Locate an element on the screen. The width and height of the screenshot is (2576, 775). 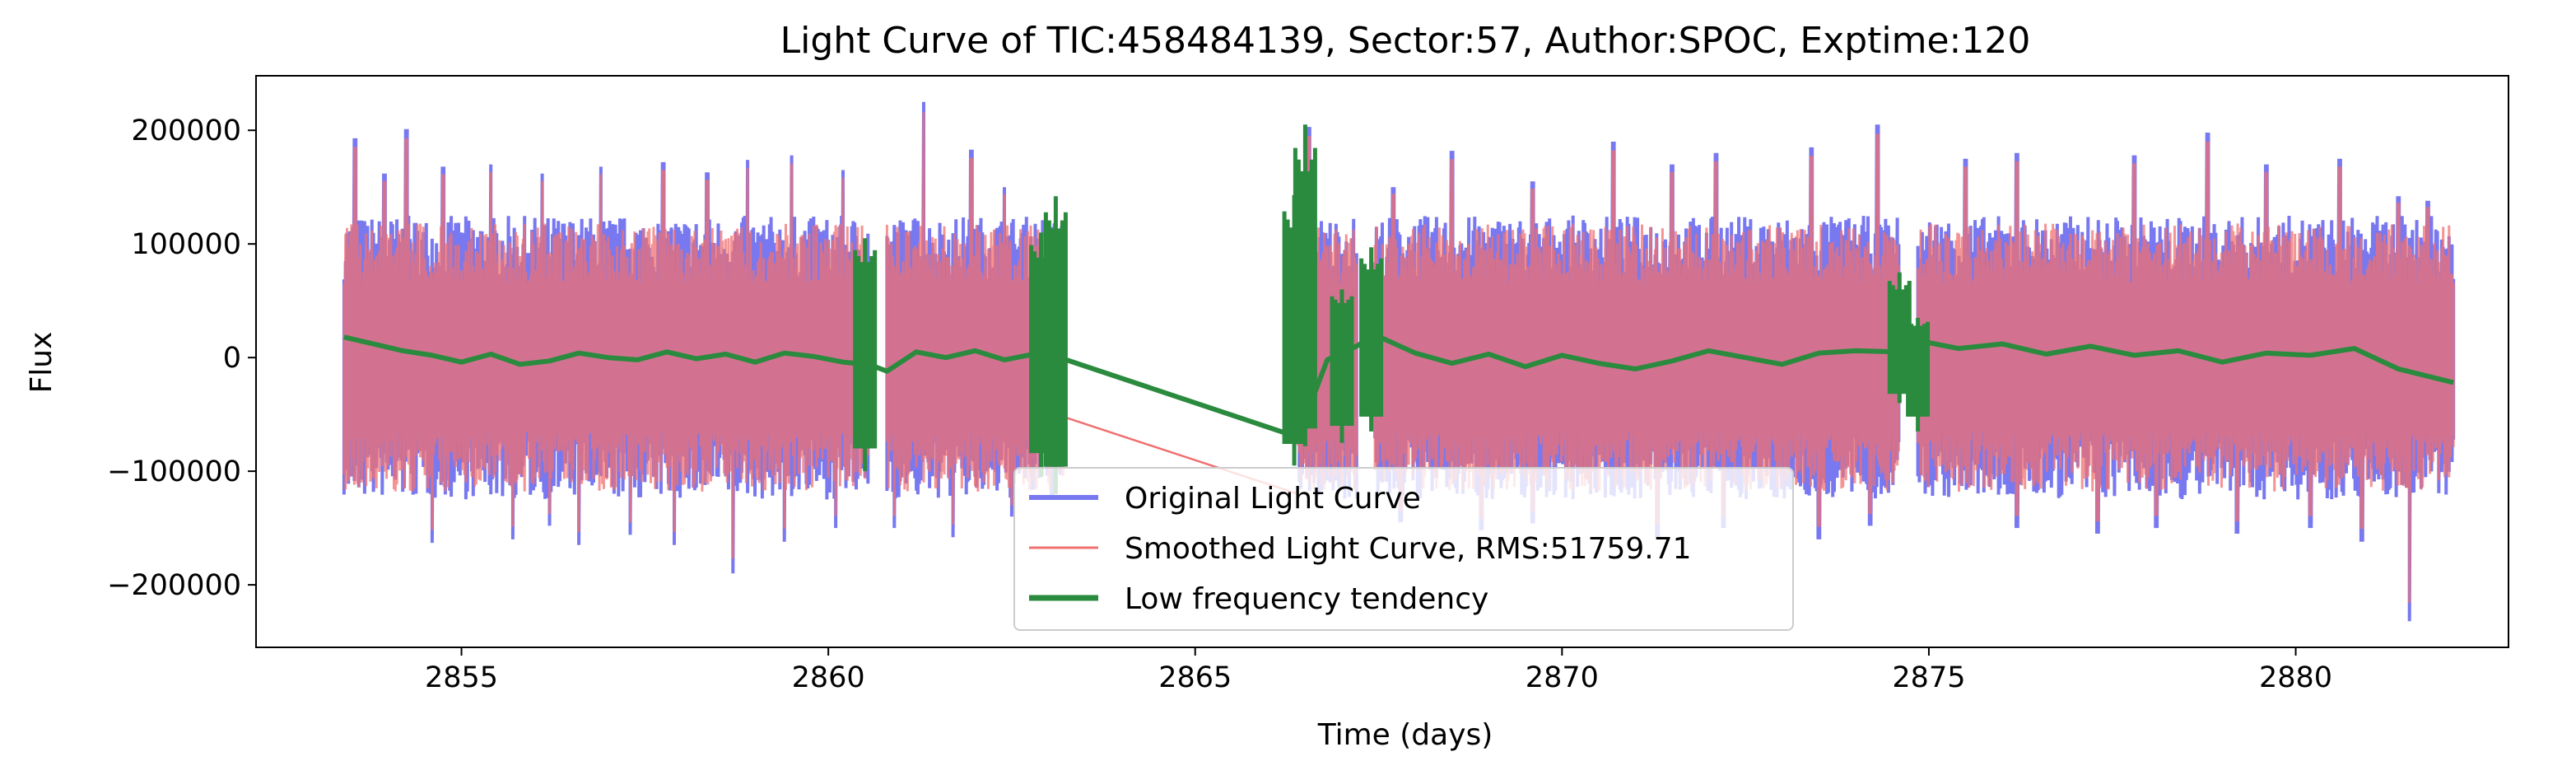
x-tick-label: 2855 is located at coordinates (461, 677).